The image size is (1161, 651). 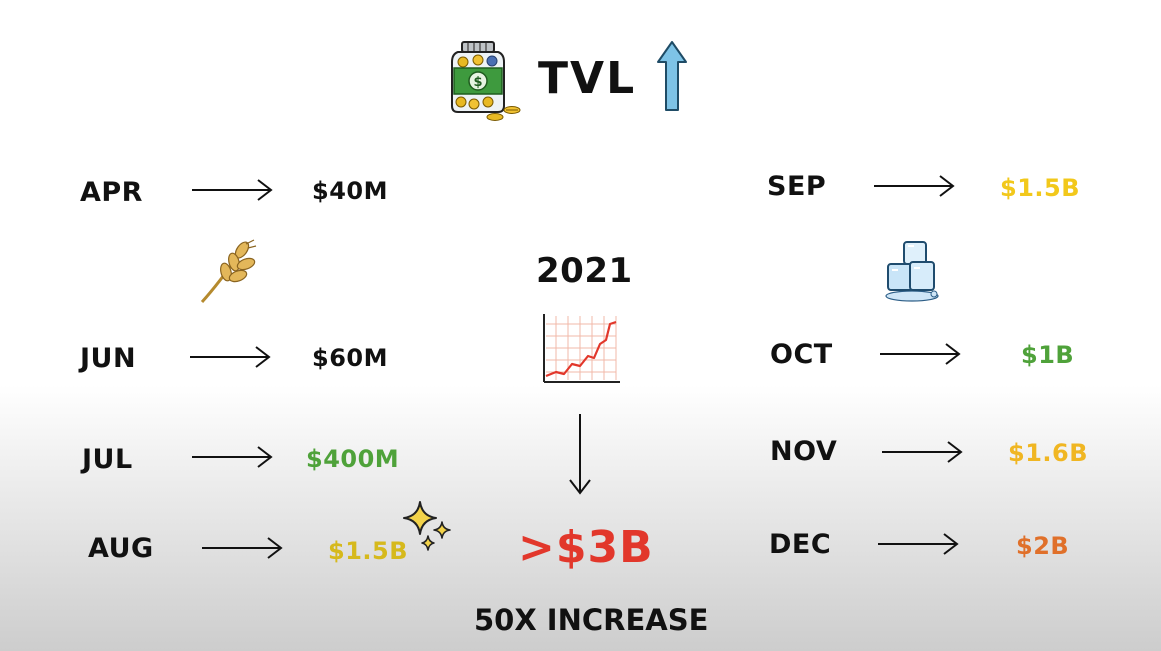 What do you see at coordinates (111, 192) in the screenshot?
I see `month-label-apr: APR` at bounding box center [111, 192].